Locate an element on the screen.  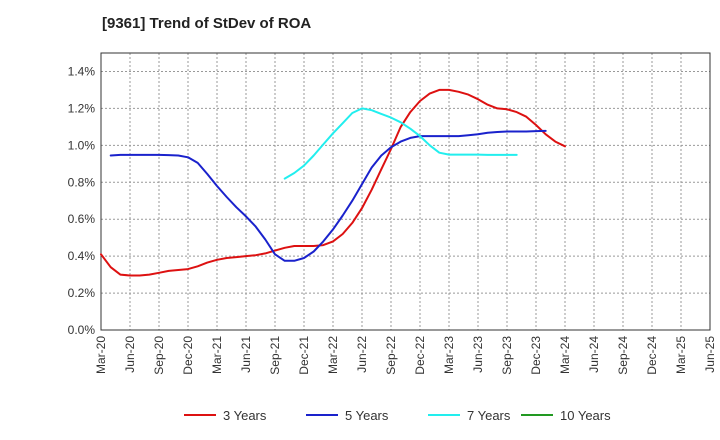
chart-title: [9361] Trend of StDev of ROA is located at coordinates (207, 23).